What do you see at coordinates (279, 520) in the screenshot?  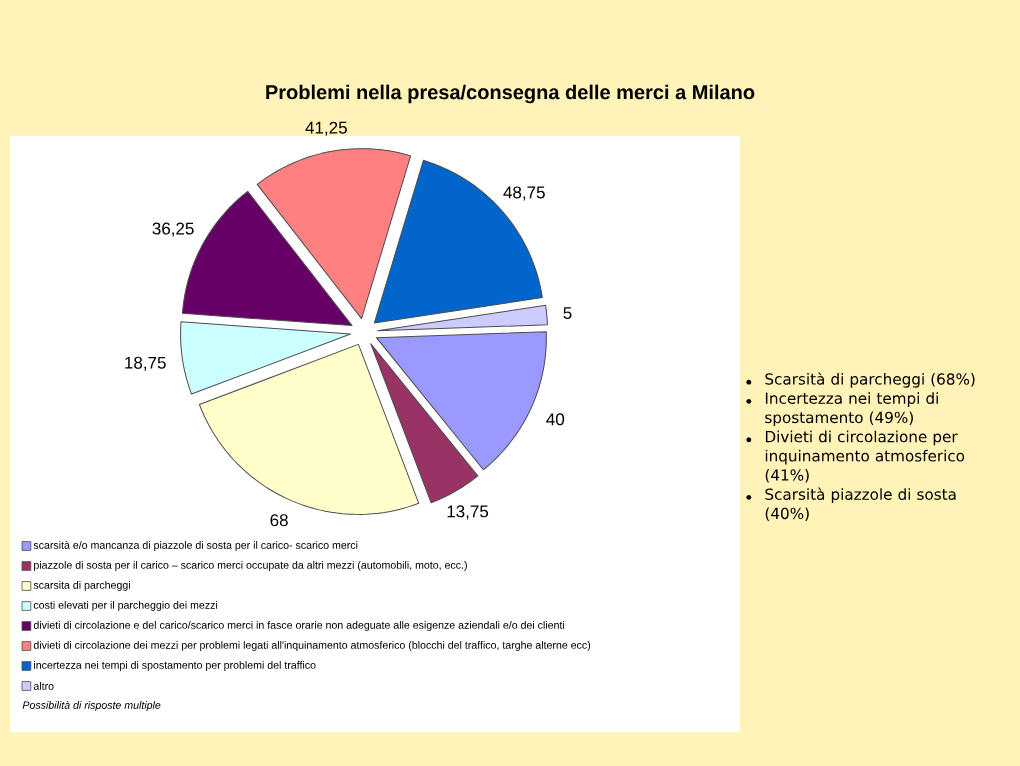 I see `data-label: 68` at bounding box center [279, 520].